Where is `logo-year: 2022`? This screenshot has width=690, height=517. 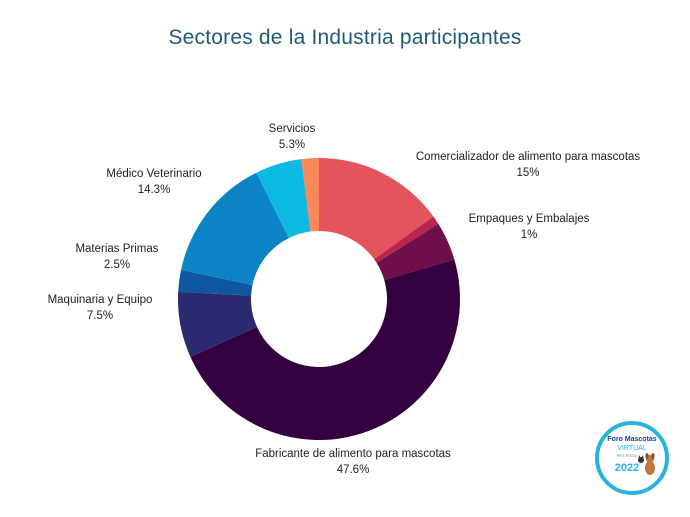 logo-year: 2022 is located at coordinates (627, 468).